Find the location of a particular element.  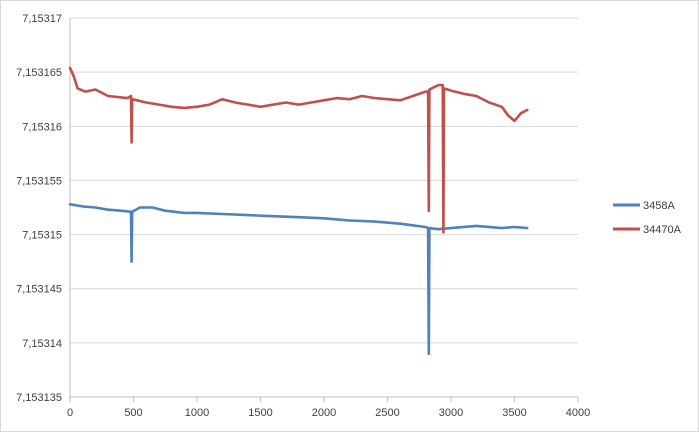

y-tick-label: 7,153135 is located at coordinates (39, 398).